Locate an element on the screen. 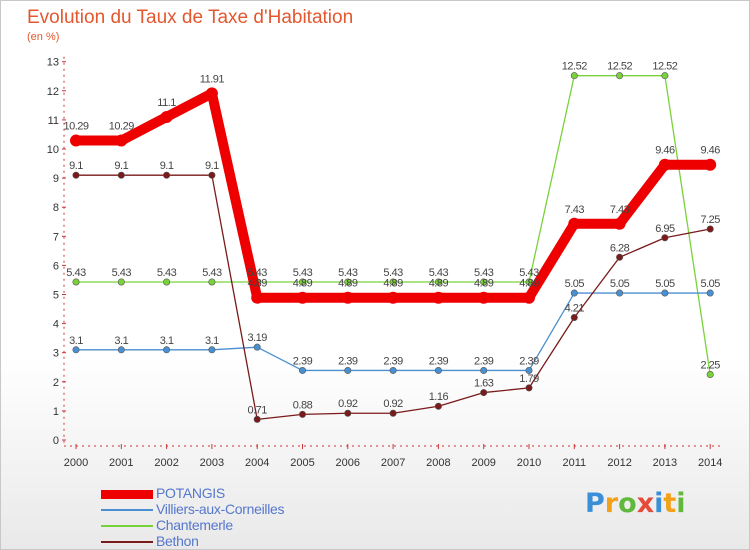  legend-label: POTANGIS is located at coordinates (190, 493).